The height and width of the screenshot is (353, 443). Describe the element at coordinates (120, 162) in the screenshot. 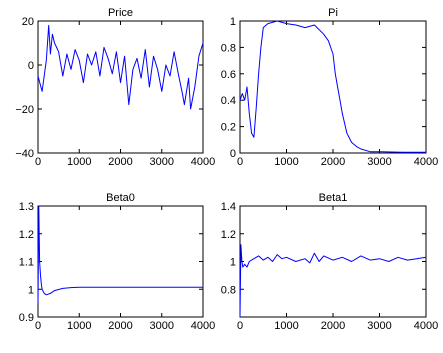

I see `price-xtick-label: 2000` at that location.